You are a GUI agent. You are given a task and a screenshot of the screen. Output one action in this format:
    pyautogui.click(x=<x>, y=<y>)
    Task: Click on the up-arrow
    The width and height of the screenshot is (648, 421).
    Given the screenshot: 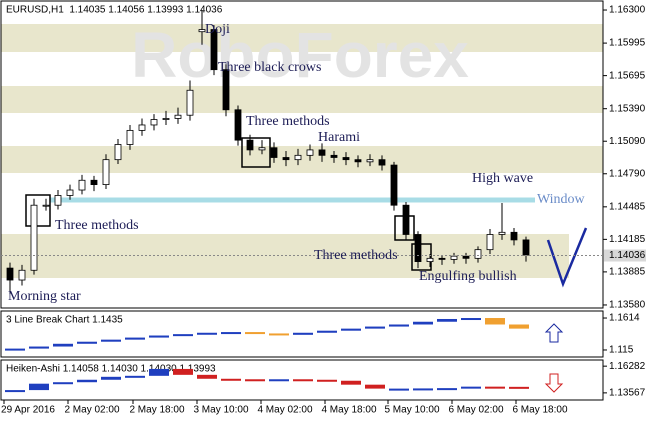 What is the action you would take?
    pyautogui.click(x=554, y=333)
    